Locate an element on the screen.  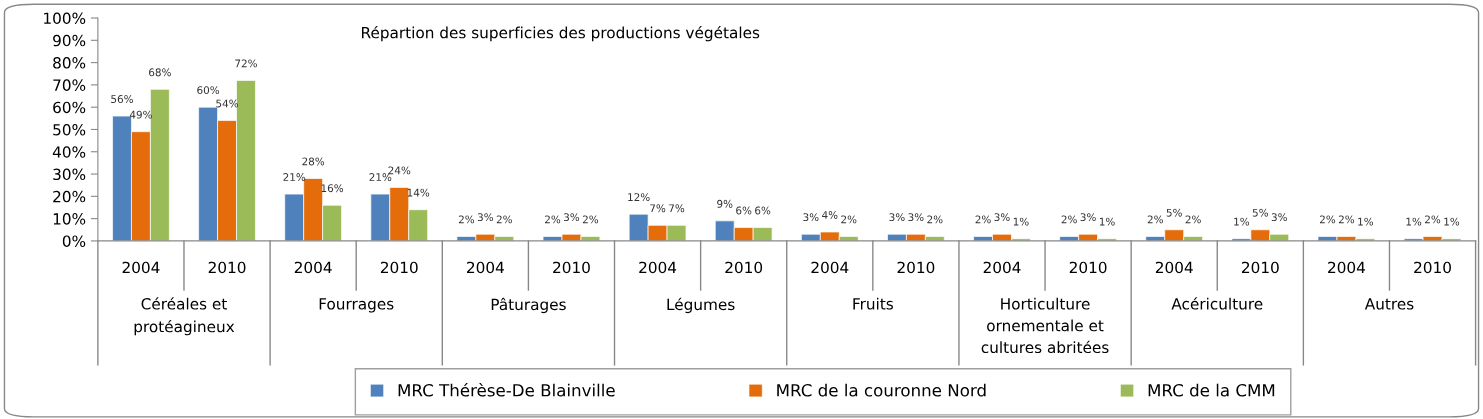
text: Répartion des superficies des productions végétales is located at coordinates (561, 33).